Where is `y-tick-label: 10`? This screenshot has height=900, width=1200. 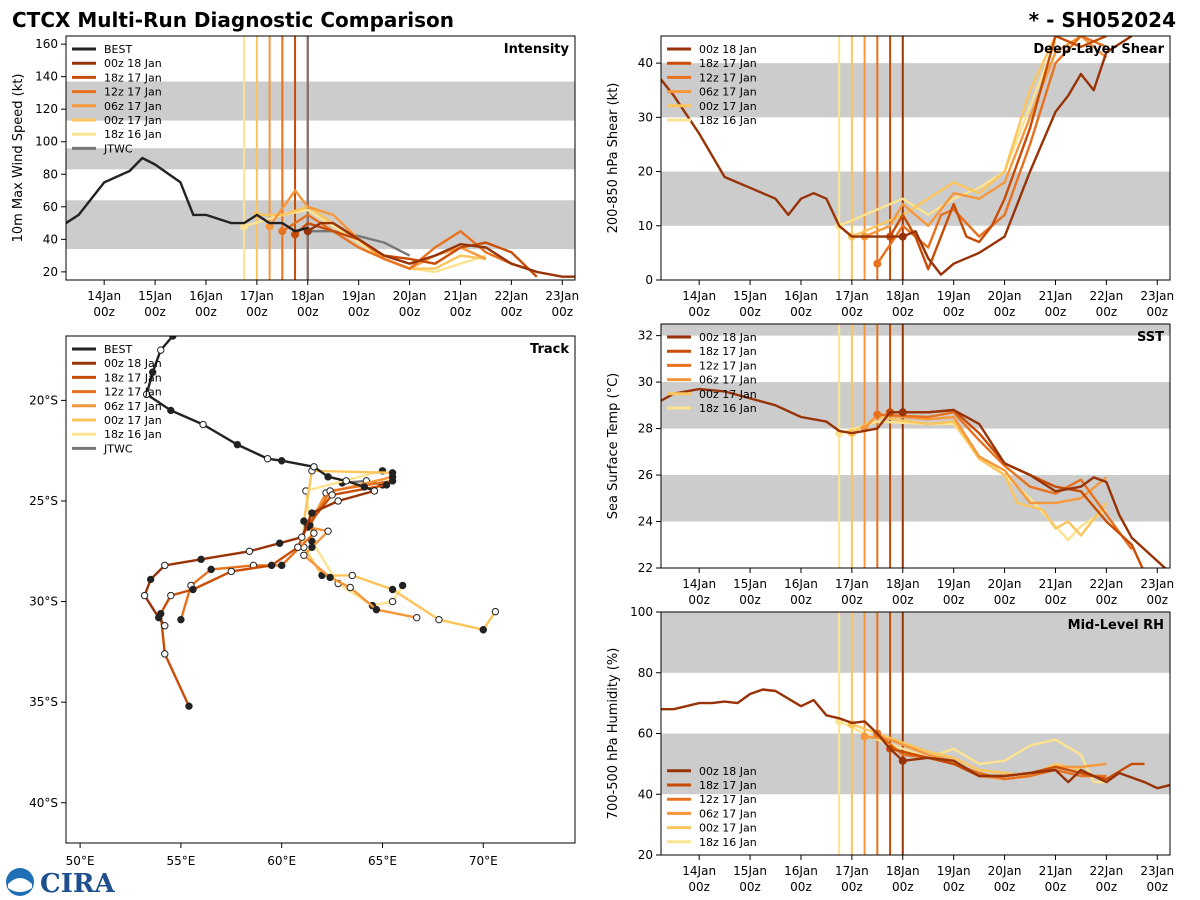
y-tick-label: 10 is located at coordinates (645, 226).